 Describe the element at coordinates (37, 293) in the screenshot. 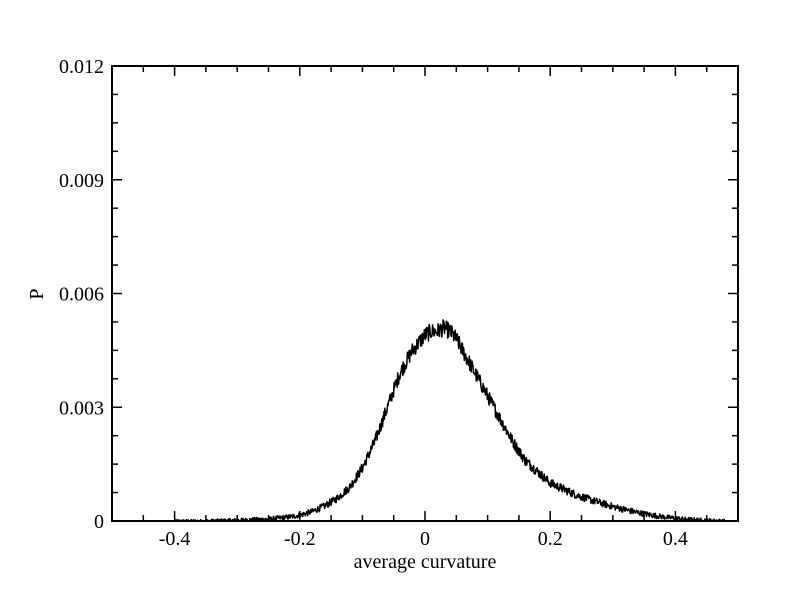

I see `y-axis-title: P` at that location.